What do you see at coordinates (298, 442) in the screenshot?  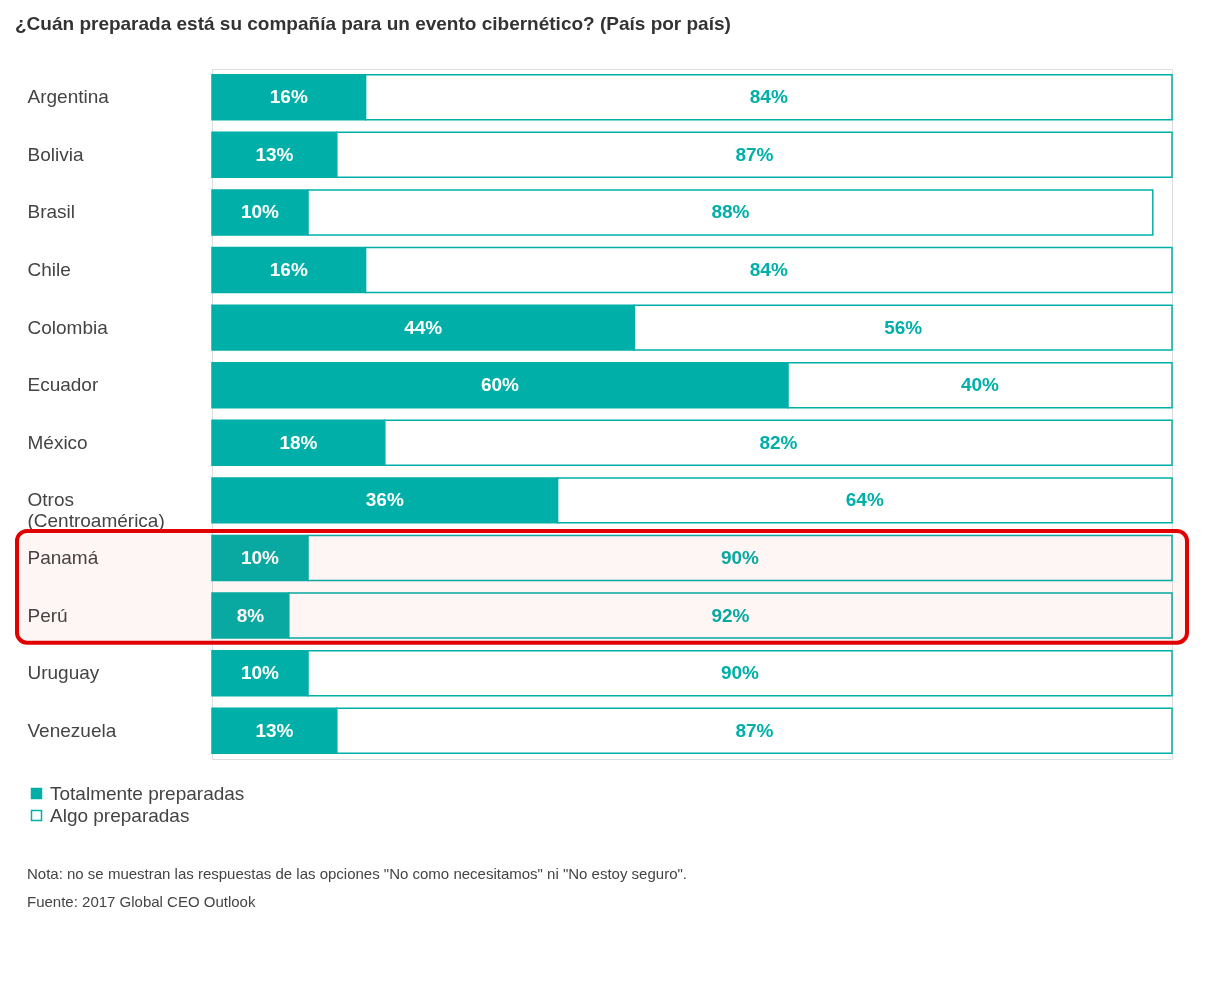 I see `data-label: 18%` at bounding box center [298, 442].